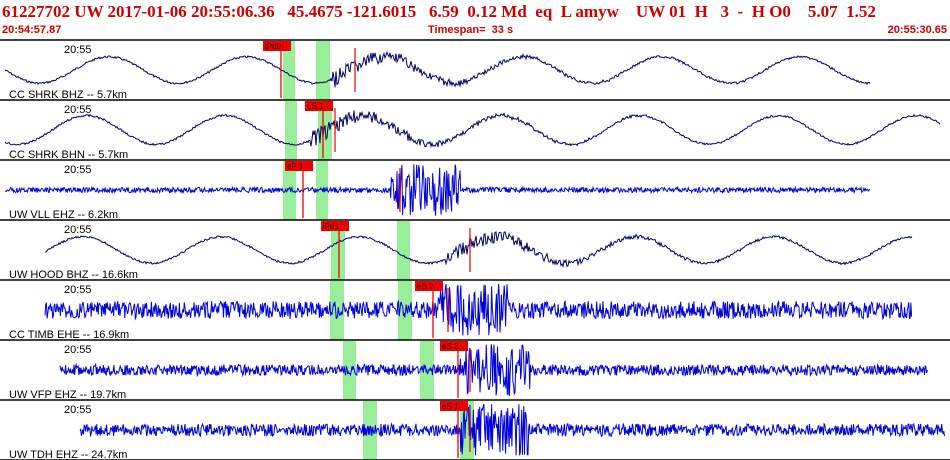 Image resolution: width=950 pixels, height=460 pixels. What do you see at coordinates (69, 335) in the screenshot?
I see `channel-label: CC TIMB EHE -- 16.9km` at bounding box center [69, 335].